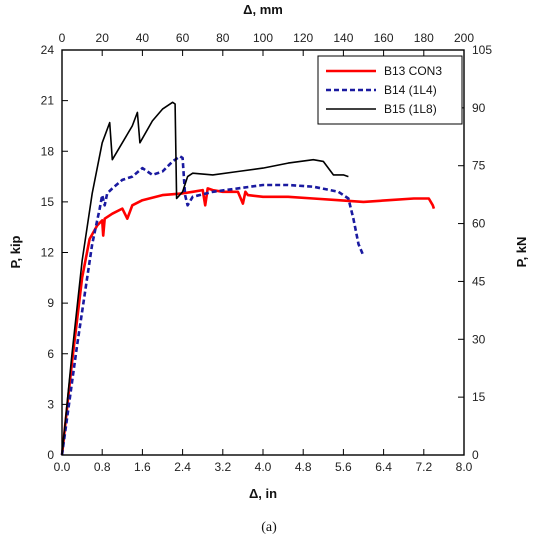 This screenshot has width=538, height=550. I want to click on y2-tick-label: 30, so click(479, 339).